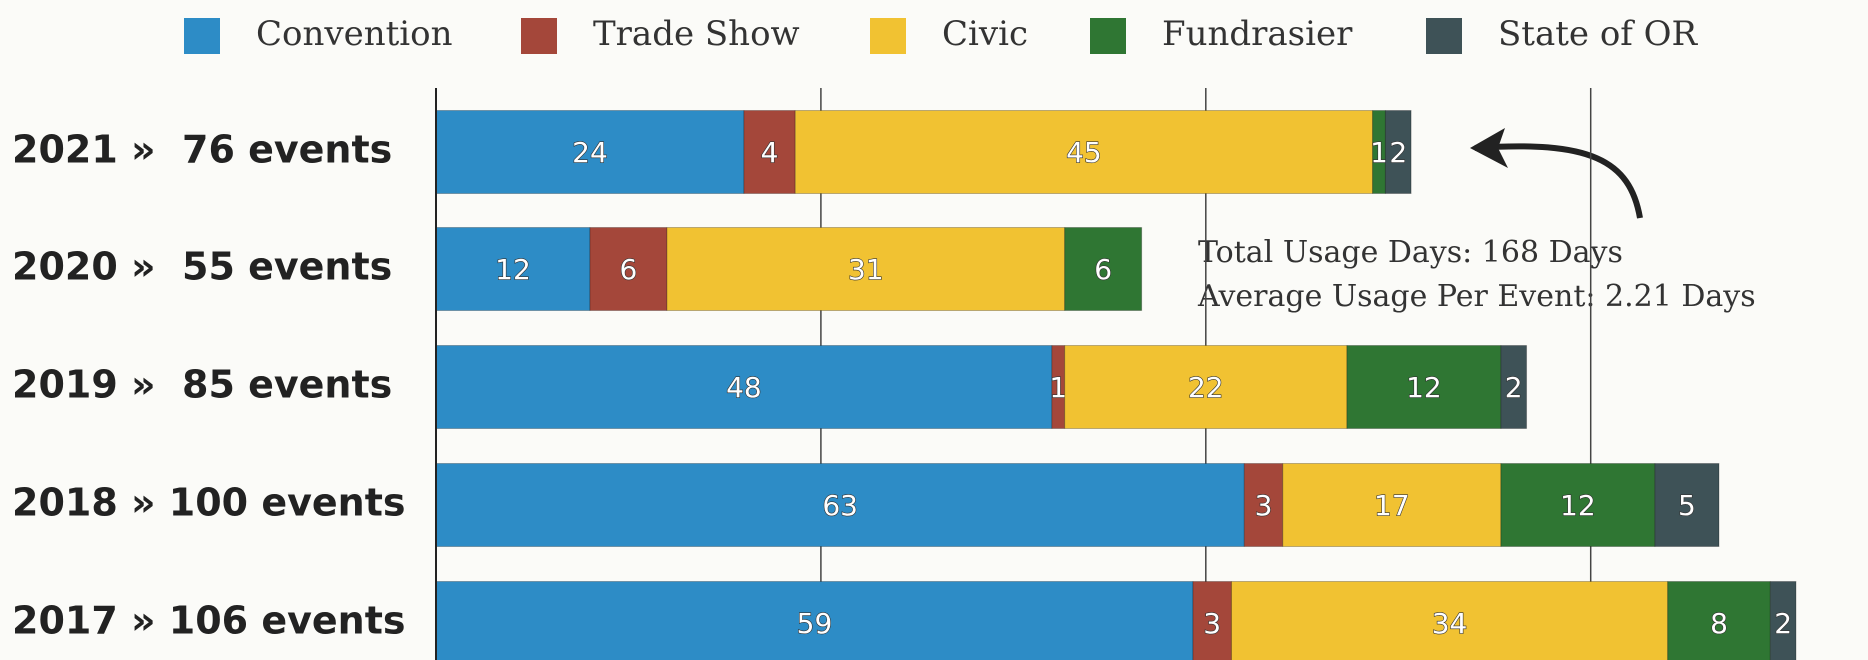 Image resolution: width=1868 pixels, height=660 pixels. I want to click on category-label: 2018 » 100 events, so click(208, 503).